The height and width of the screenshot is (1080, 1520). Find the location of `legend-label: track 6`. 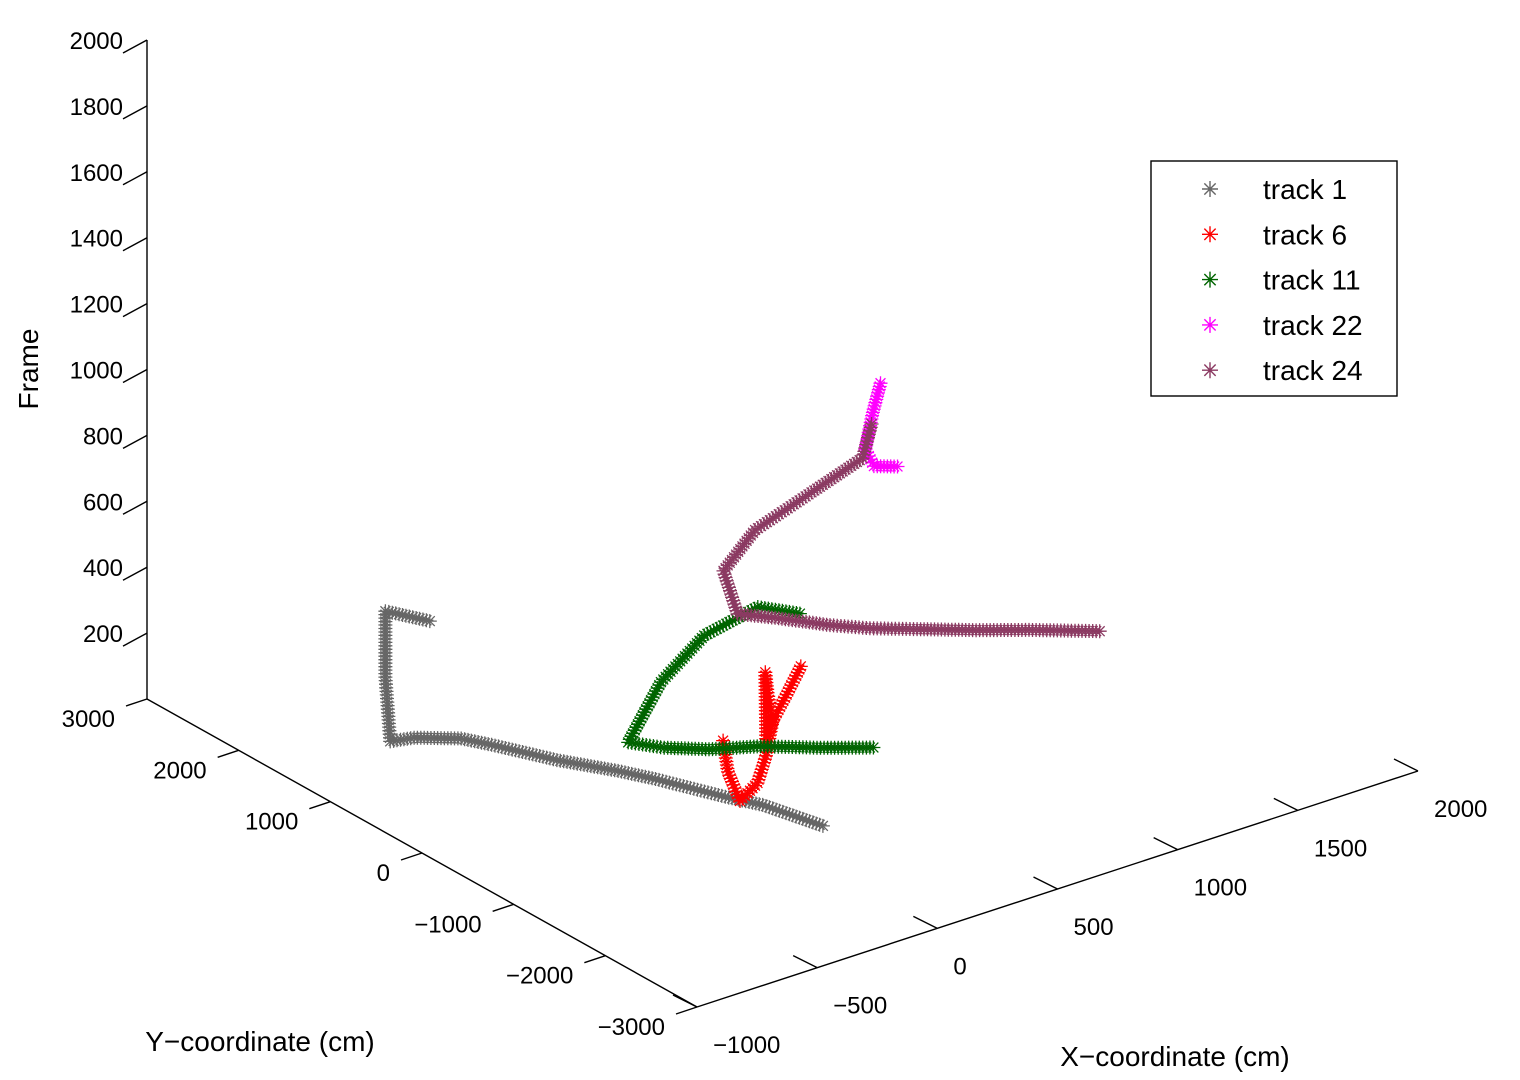

legend-label: track 6 is located at coordinates (1305, 234).